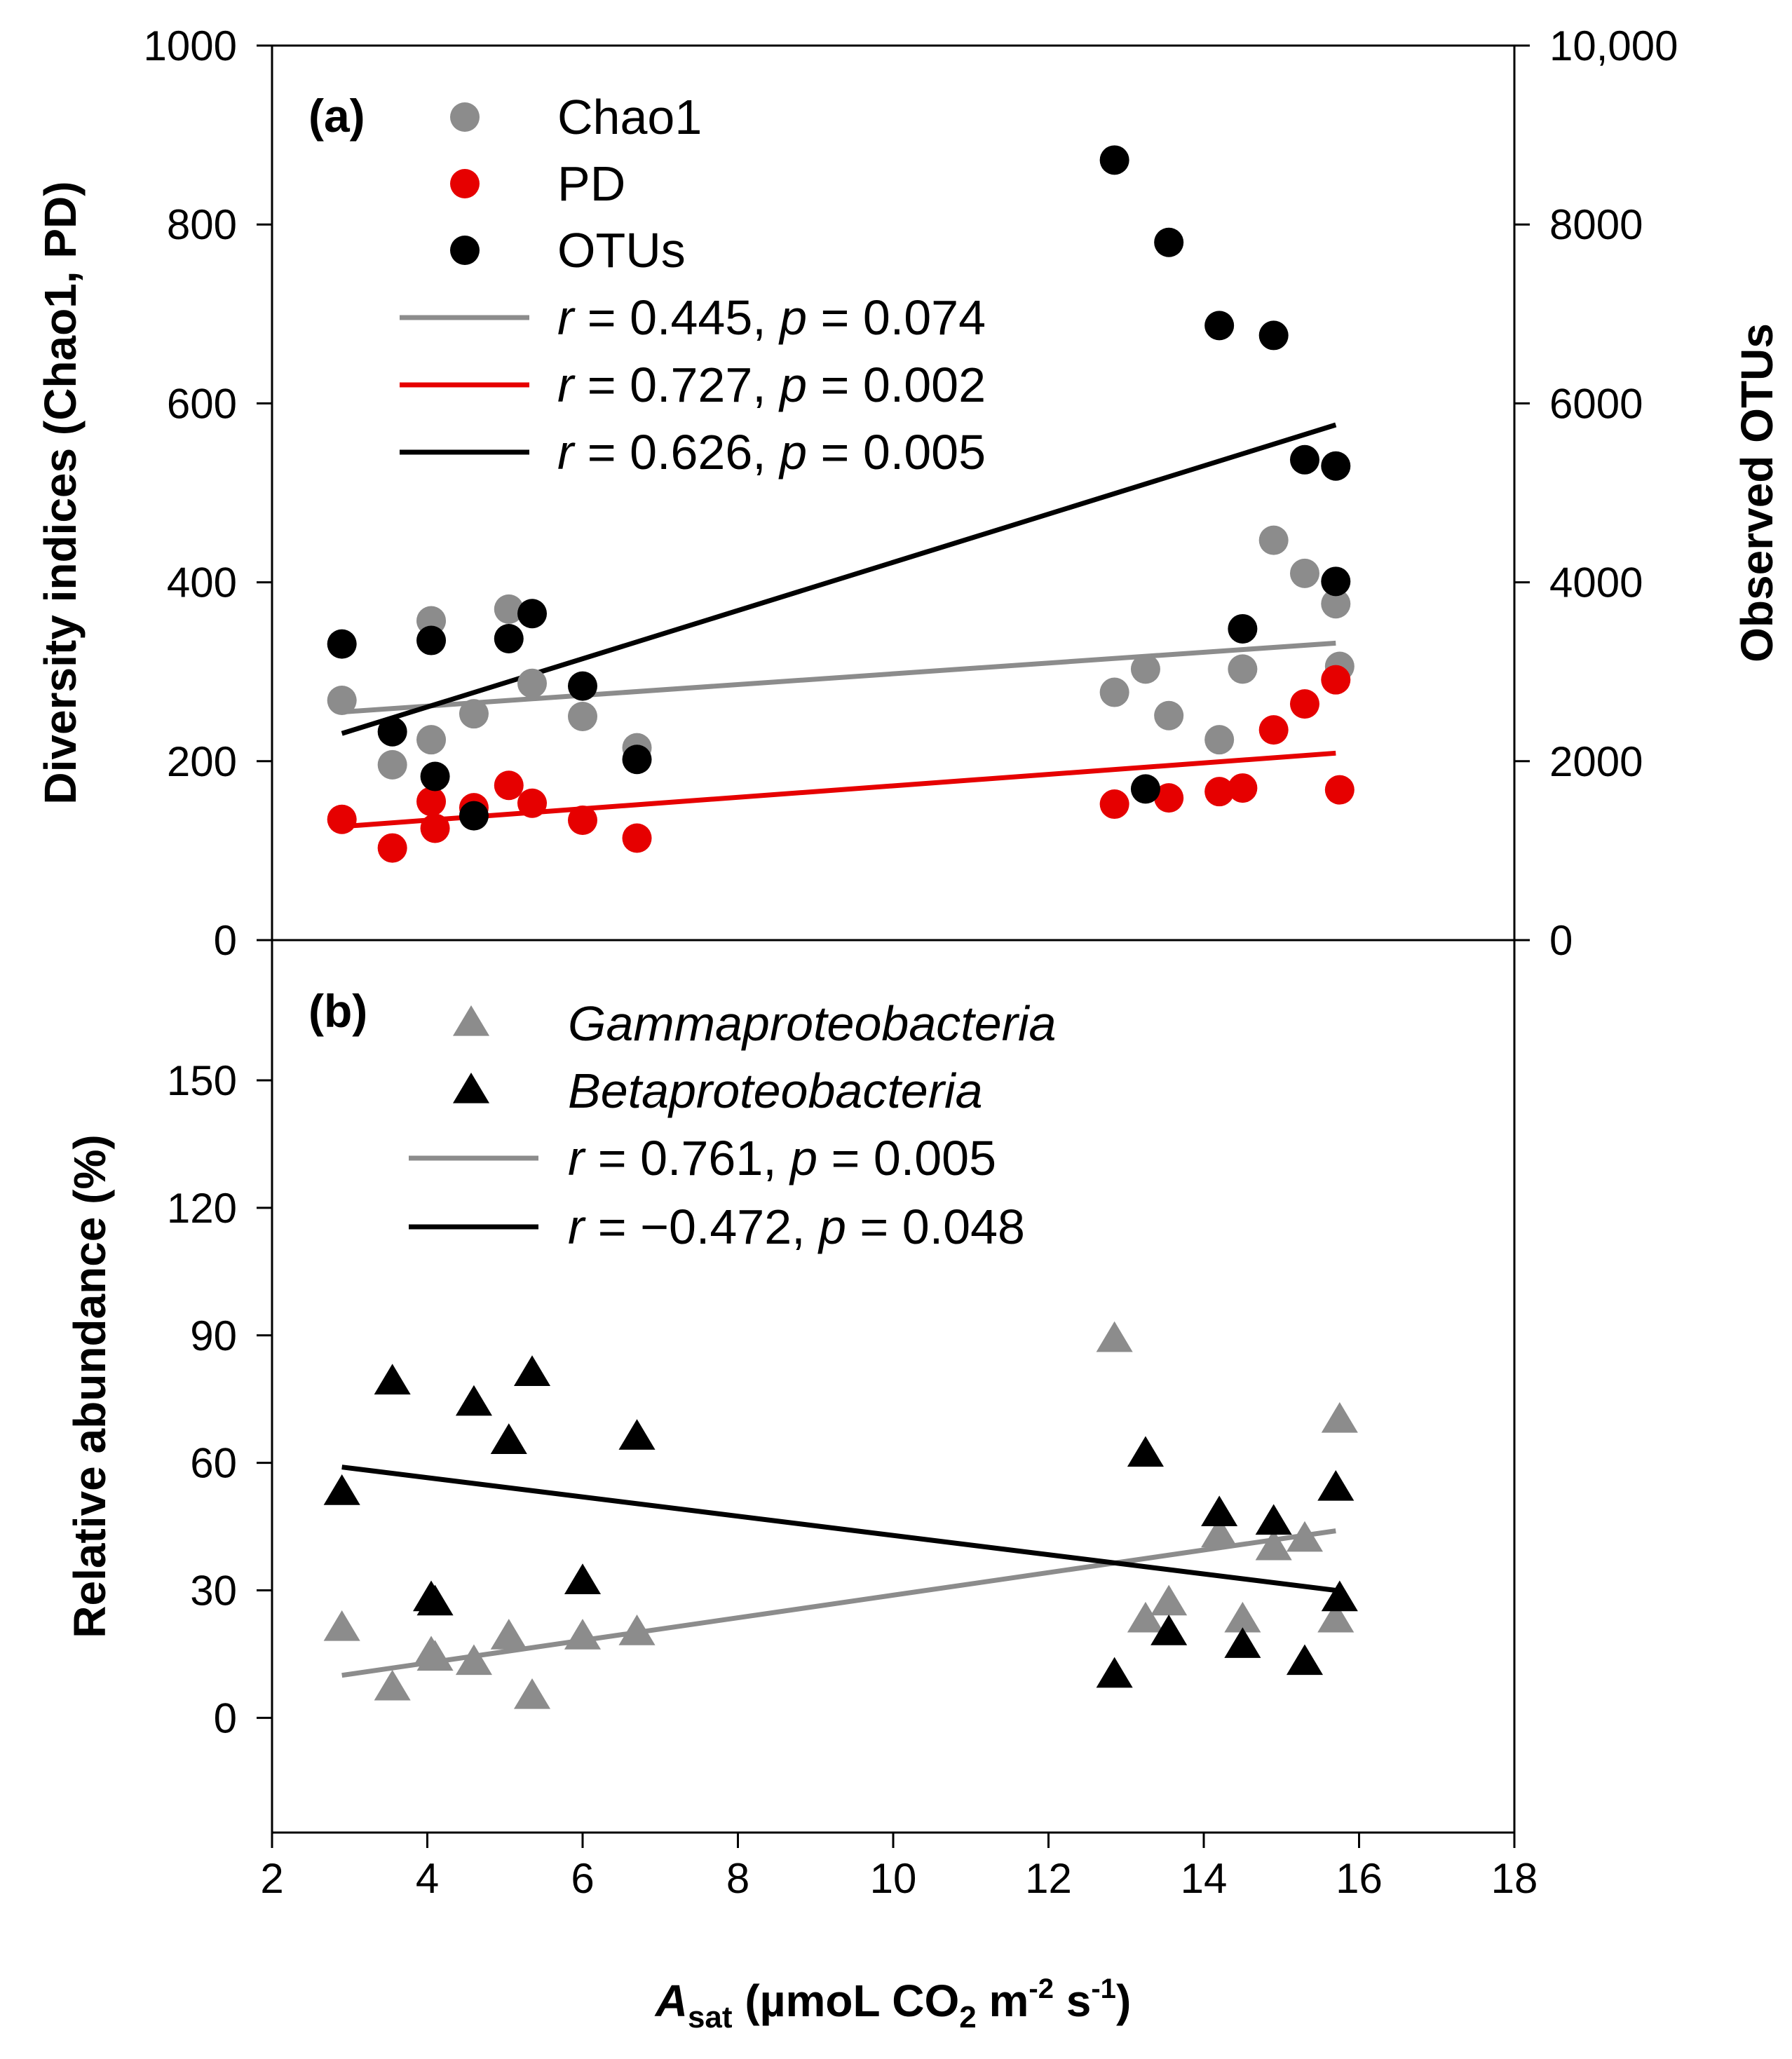 The height and width of the screenshot is (2059, 1792). What do you see at coordinates (1003, 2001) in the screenshot?
I see `x-title-m: m` at bounding box center [1003, 2001].